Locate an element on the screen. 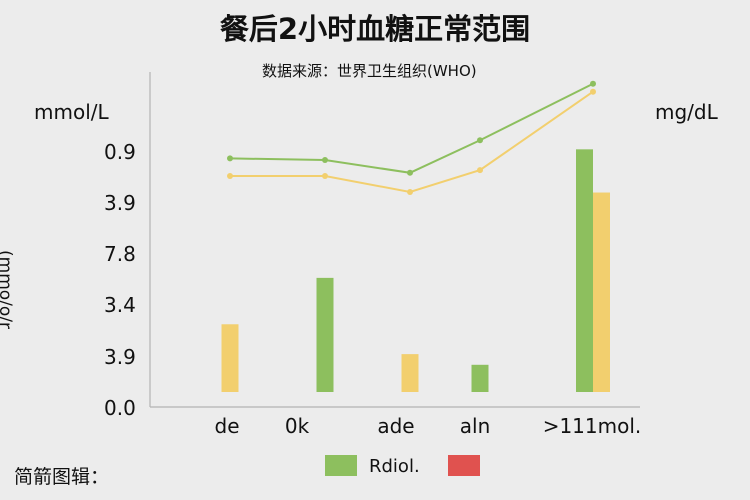 This screenshot has height=500, width=750. x-tick-labels: de 0k ade aln >111mol. is located at coordinates (428, 426).